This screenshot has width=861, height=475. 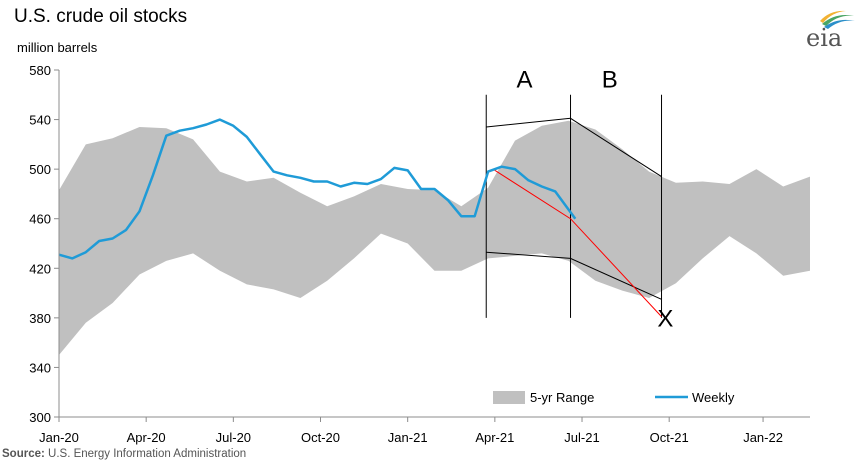 What do you see at coordinates (40, 169) in the screenshot?
I see `y-tick-label: 500` at bounding box center [40, 169].